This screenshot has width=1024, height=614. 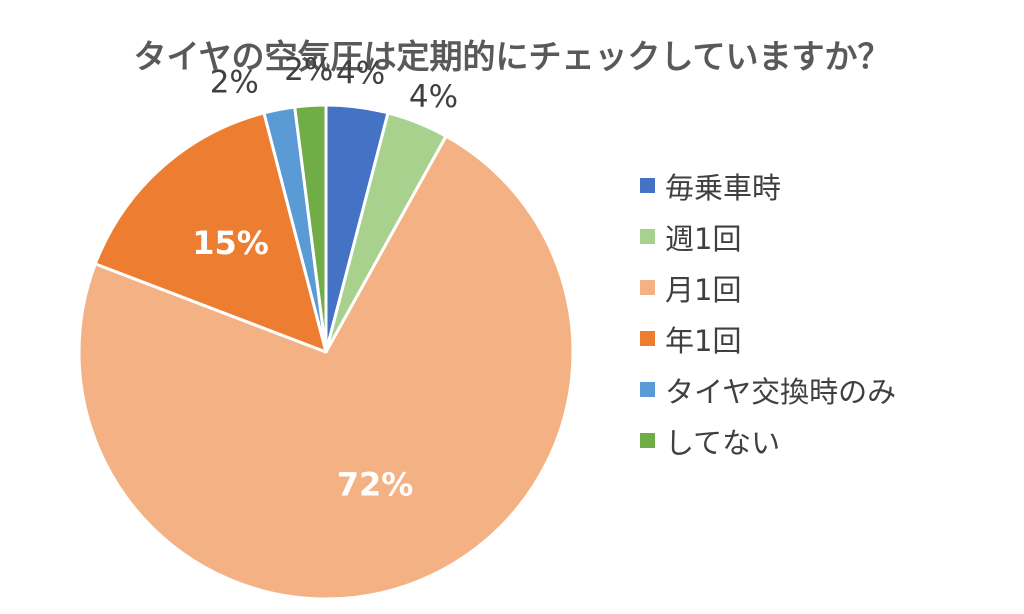 What do you see at coordinates (703, 340) in the screenshot?
I see `legend-label: 年1回` at bounding box center [703, 340].